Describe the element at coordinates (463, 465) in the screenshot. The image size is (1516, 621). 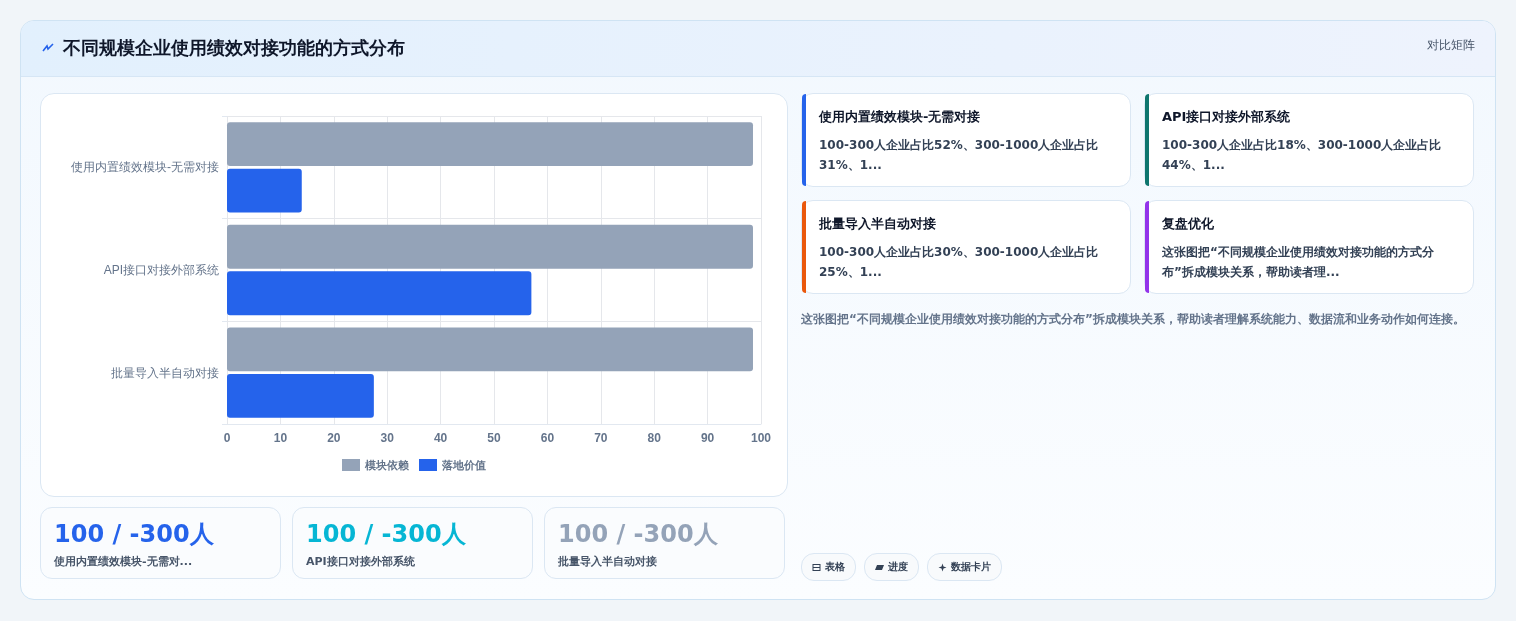
I see `legend-label: 落地价值` at that location.